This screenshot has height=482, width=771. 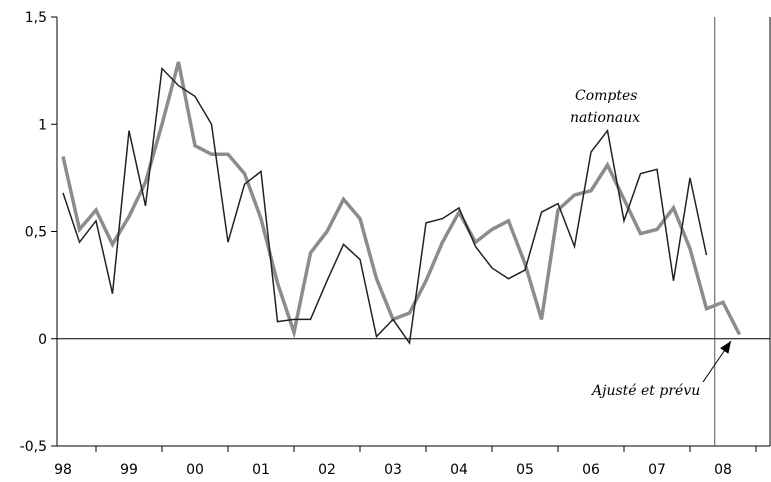 What do you see at coordinates (657, 470) in the screenshot?
I see `x-tick-label: 07` at bounding box center [657, 470].